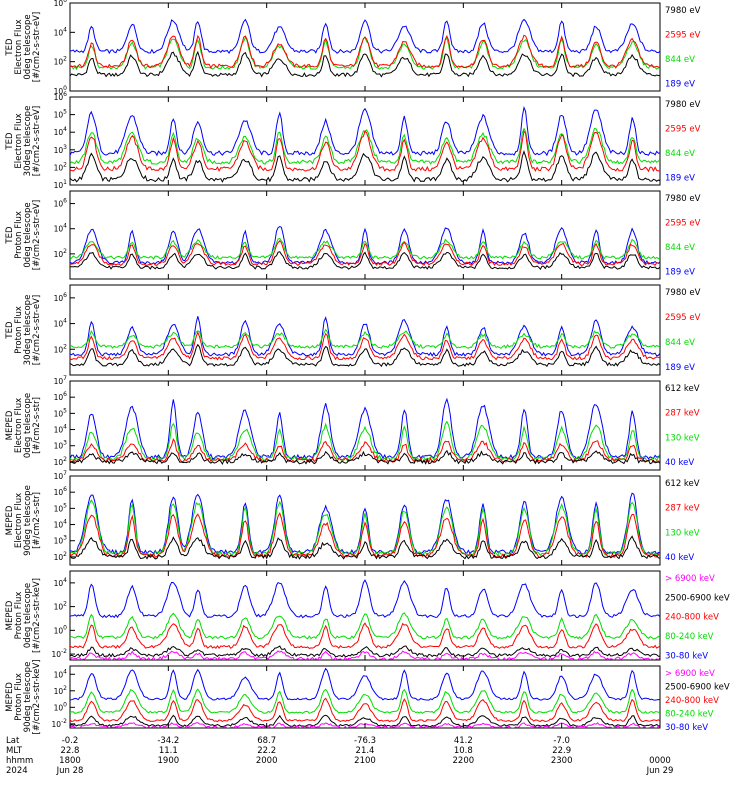  Describe the element at coordinates (680, 248) in the screenshot. I see `panel-3-legend-3: 844 eV` at that location.